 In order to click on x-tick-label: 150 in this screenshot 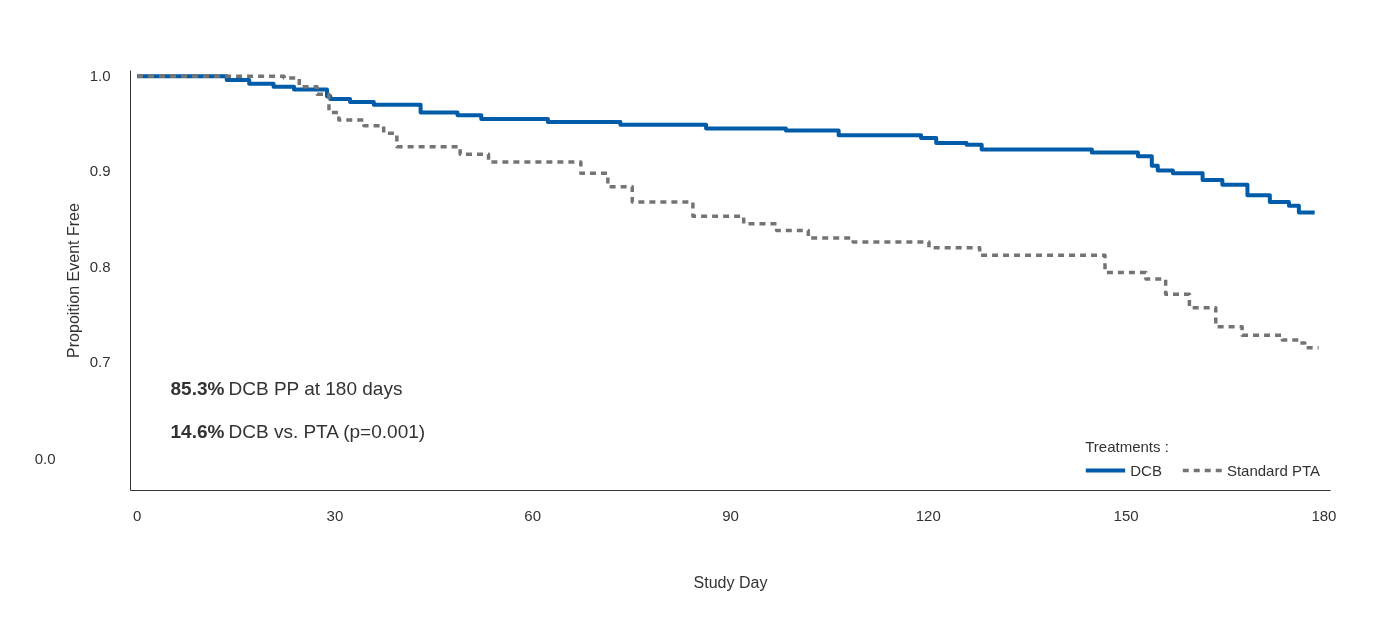, I will do `click(1126, 515)`.